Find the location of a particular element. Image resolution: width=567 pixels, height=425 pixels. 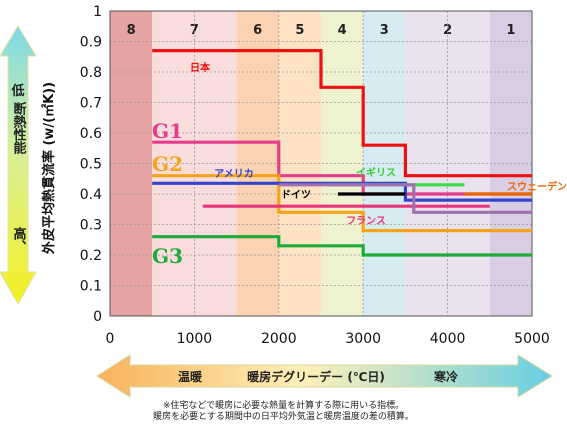

y-tick-labels: 0 0.1 0.2 0.3 0.4 0.5 0.6 0.7 0.8 0.9 1 is located at coordinates (91, 164).